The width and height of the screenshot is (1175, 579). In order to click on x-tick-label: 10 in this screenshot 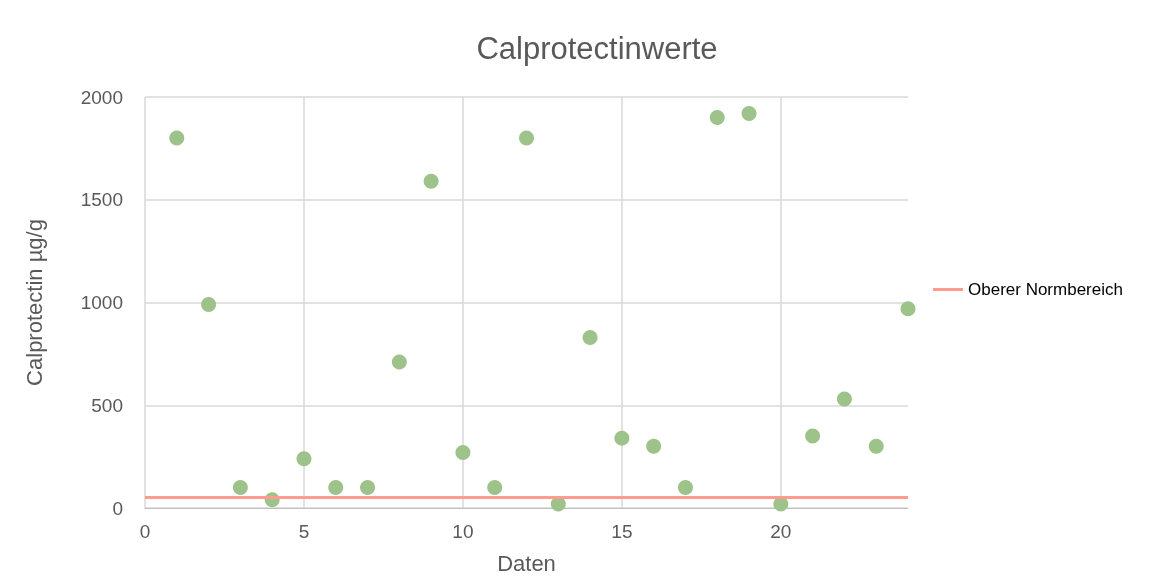, I will do `click(463, 531)`.